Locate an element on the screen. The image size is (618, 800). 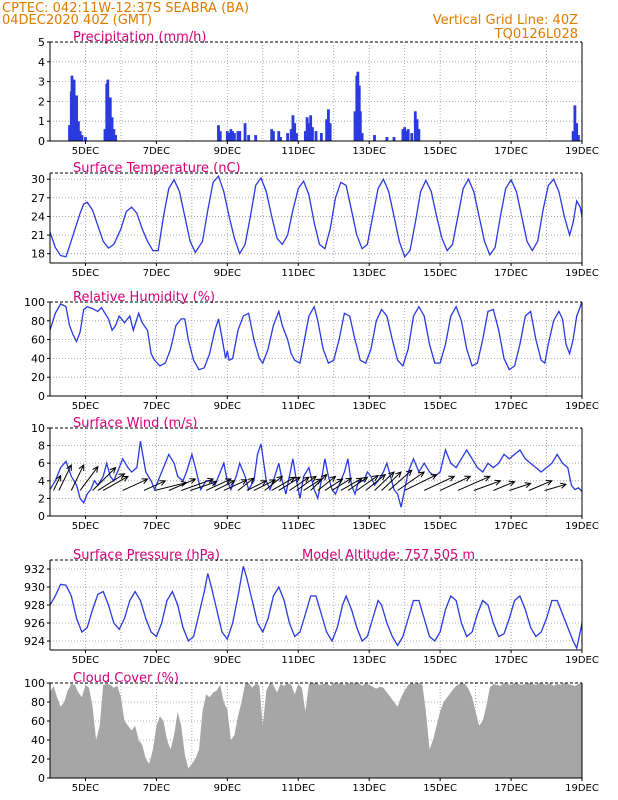
precipitation-xtick-label: 11DEC is located at coordinates (298, 151).